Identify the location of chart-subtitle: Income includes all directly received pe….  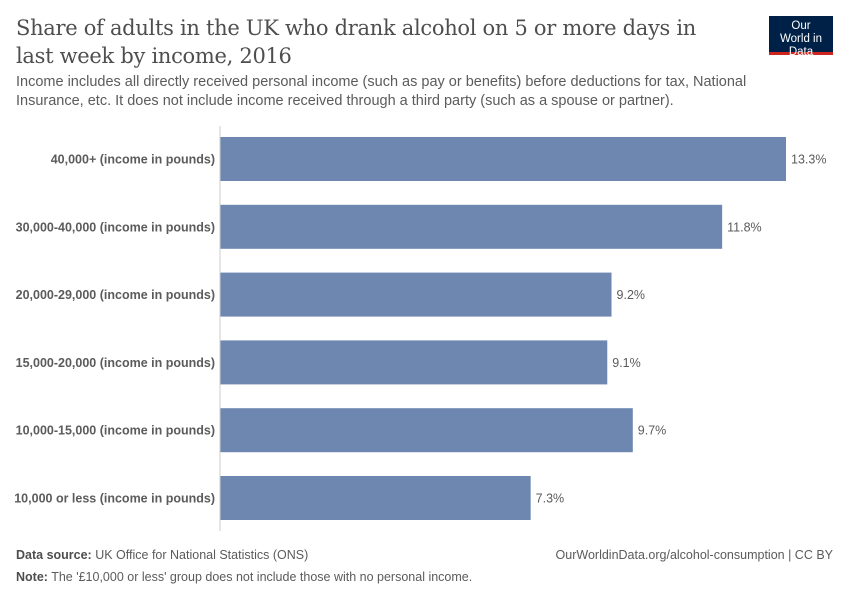
(381, 91).